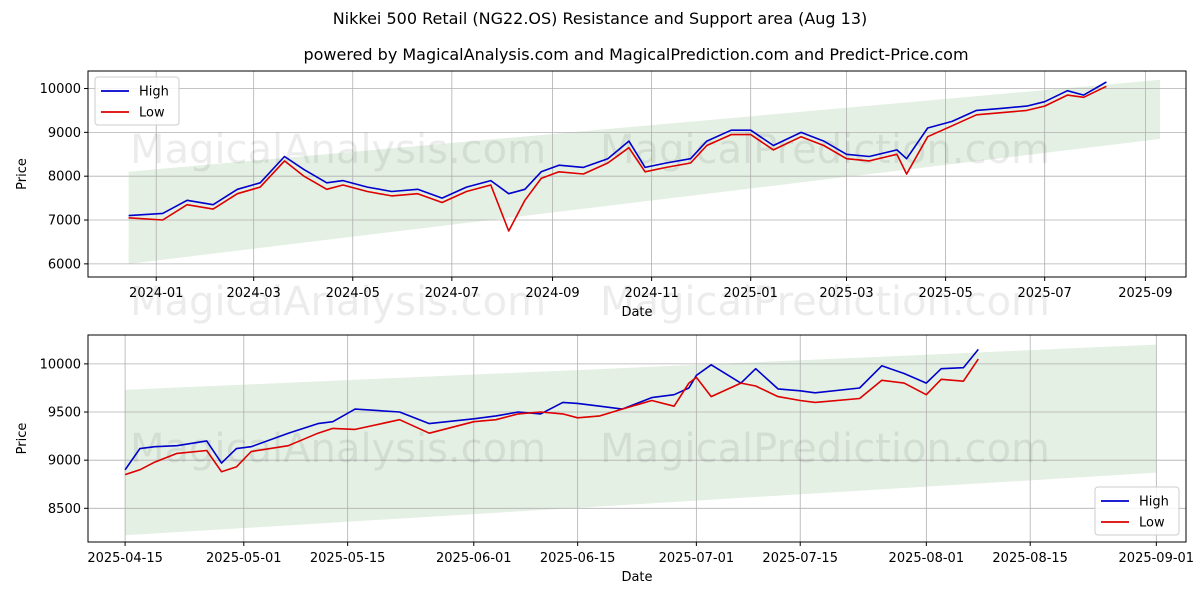 The image size is (1200, 600). Describe the element at coordinates (800, 558) in the screenshot. I see `x-tick-label: 2025-07-15` at that location.